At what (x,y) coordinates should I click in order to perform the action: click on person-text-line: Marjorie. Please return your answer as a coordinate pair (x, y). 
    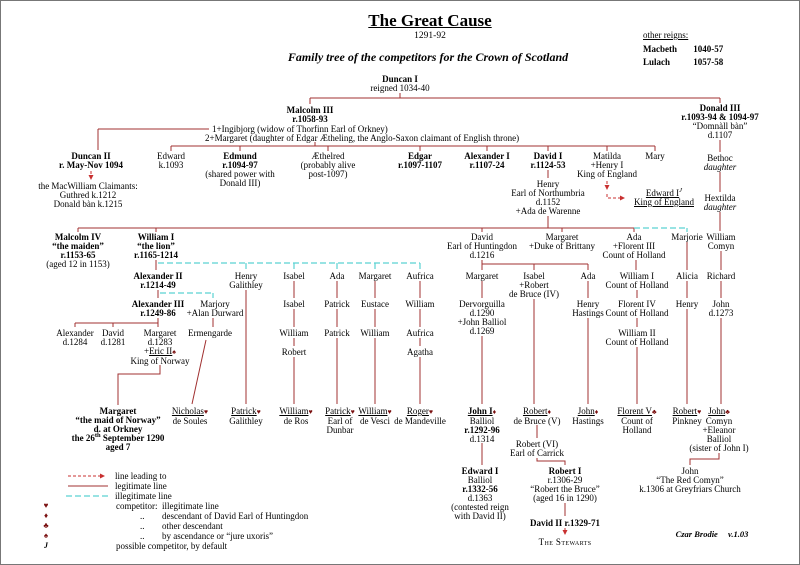
    Looking at the image, I should click on (687, 237).